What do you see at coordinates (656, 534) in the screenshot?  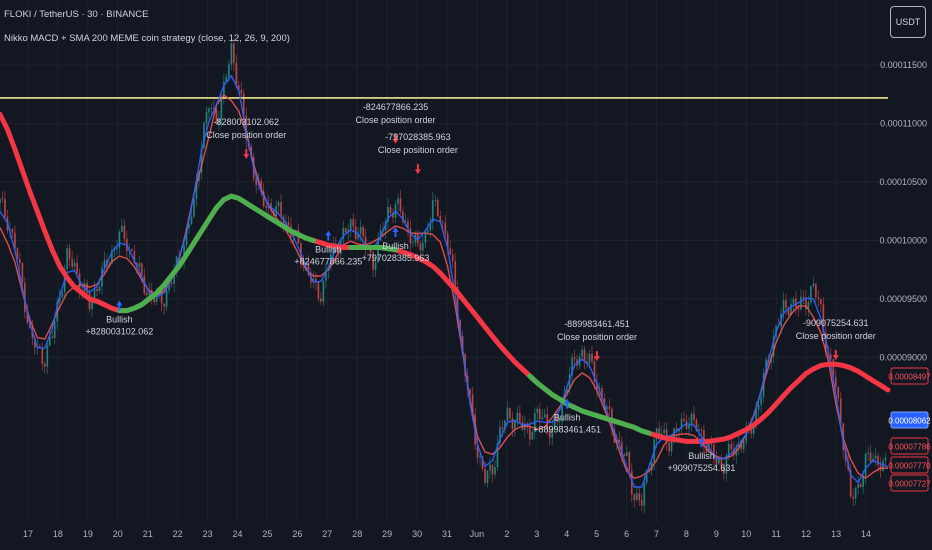 I see `time-axis-label: 7` at bounding box center [656, 534].